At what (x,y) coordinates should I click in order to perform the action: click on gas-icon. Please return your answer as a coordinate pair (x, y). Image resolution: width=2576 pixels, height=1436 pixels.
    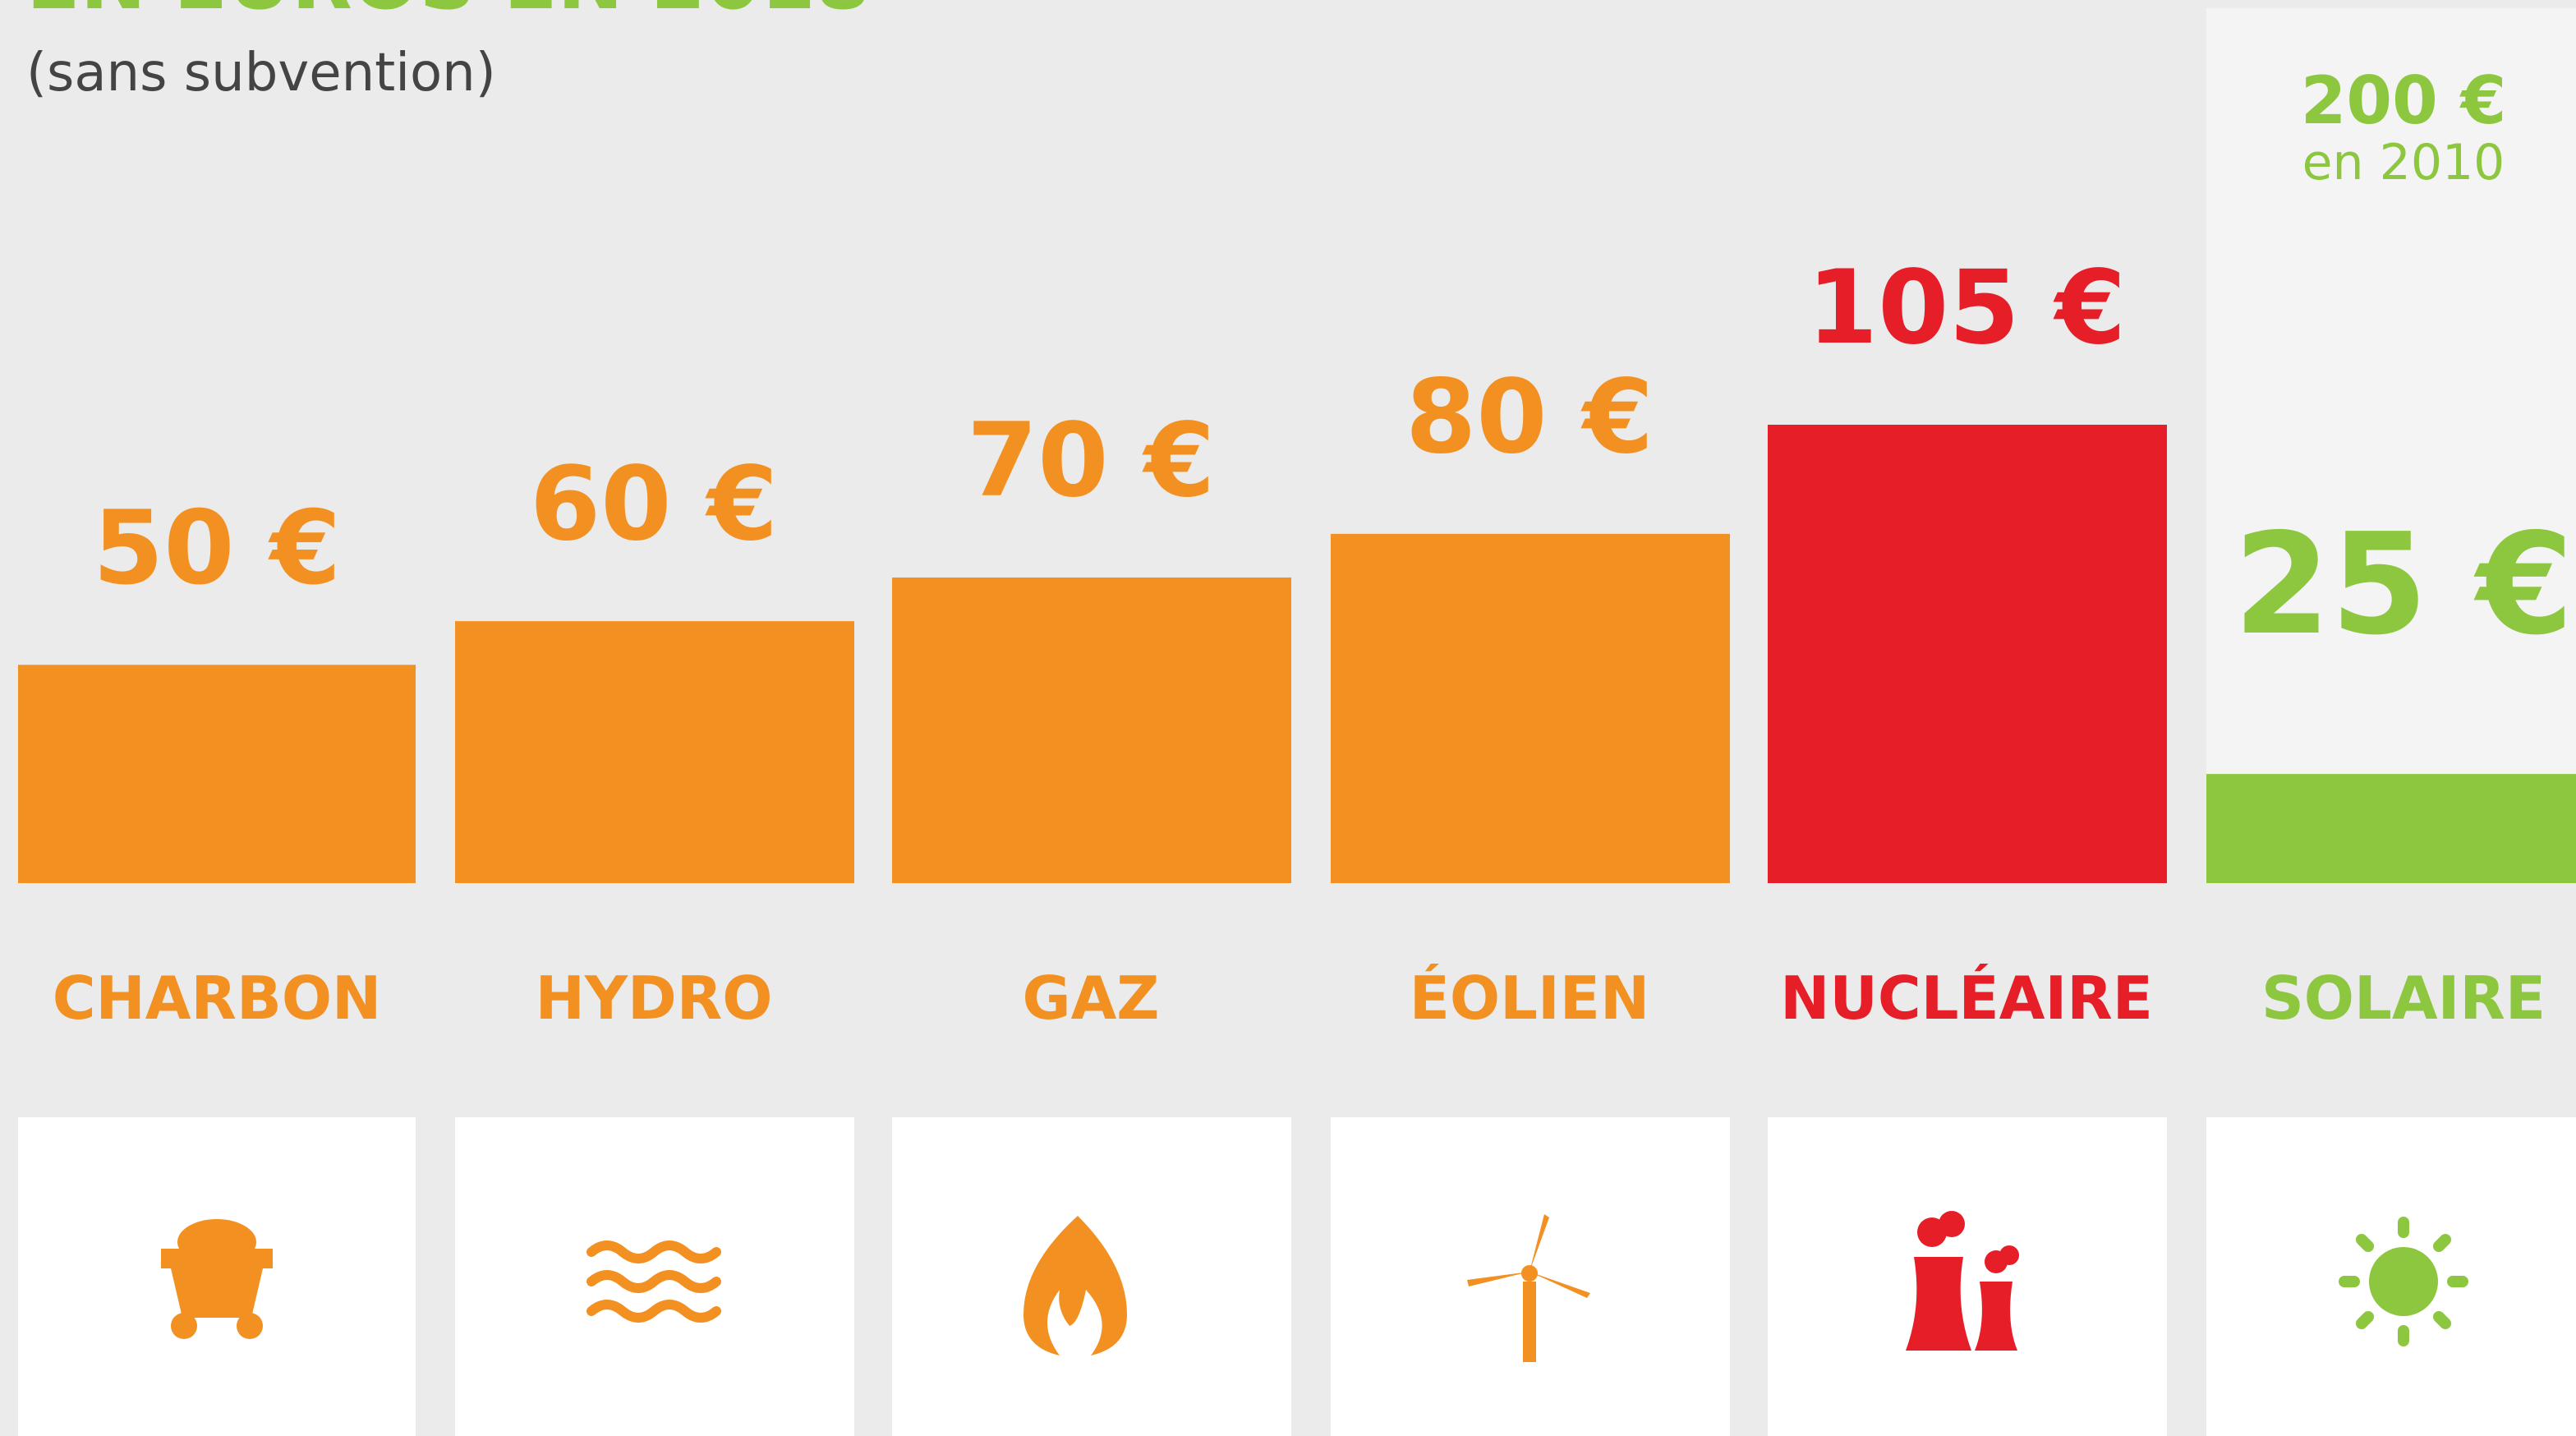
    Looking at the image, I should click on (1075, 1285).